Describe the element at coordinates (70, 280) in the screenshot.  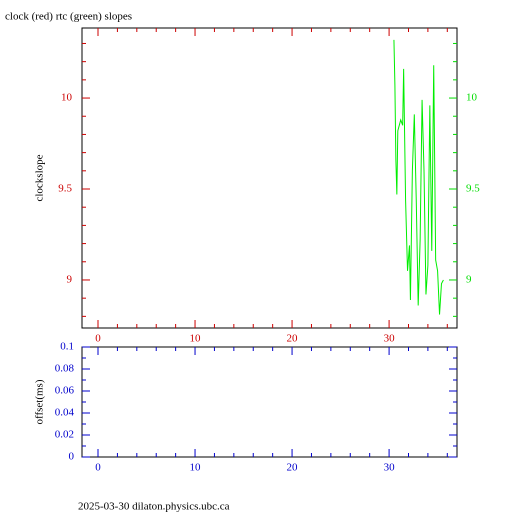
I see `y-tick-label: 9` at that location.